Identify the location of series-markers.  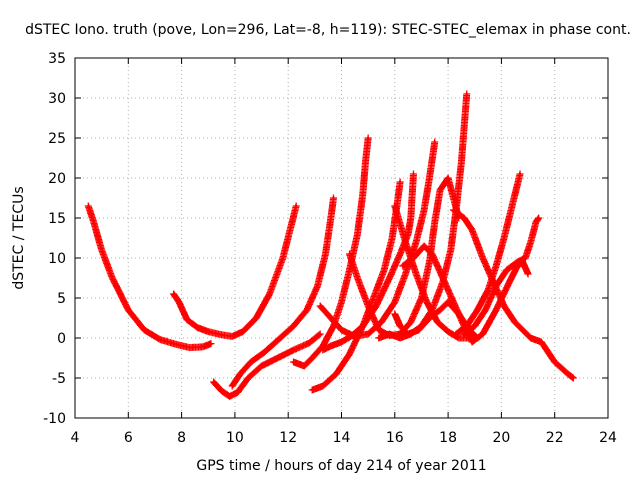
(235, 271).